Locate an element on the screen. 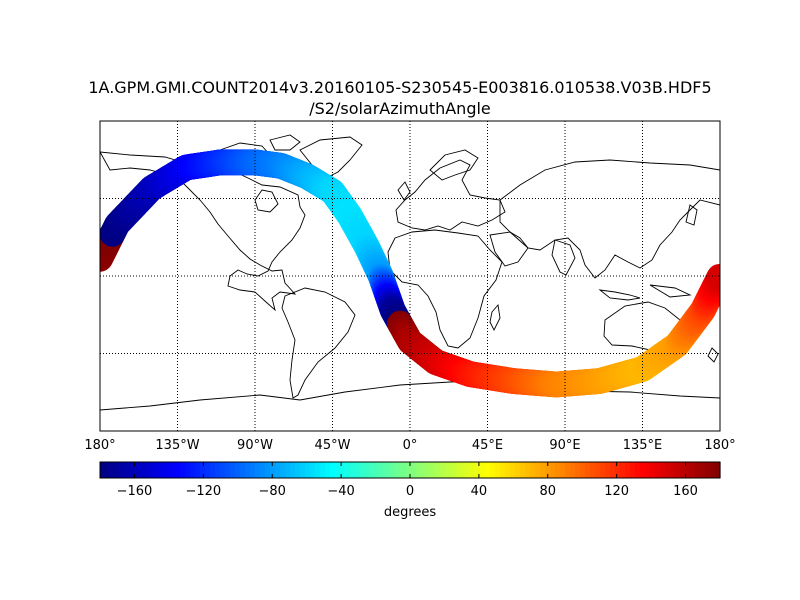 This screenshot has width=800, height=600. colorbar-tick-label: 0 is located at coordinates (410, 491).